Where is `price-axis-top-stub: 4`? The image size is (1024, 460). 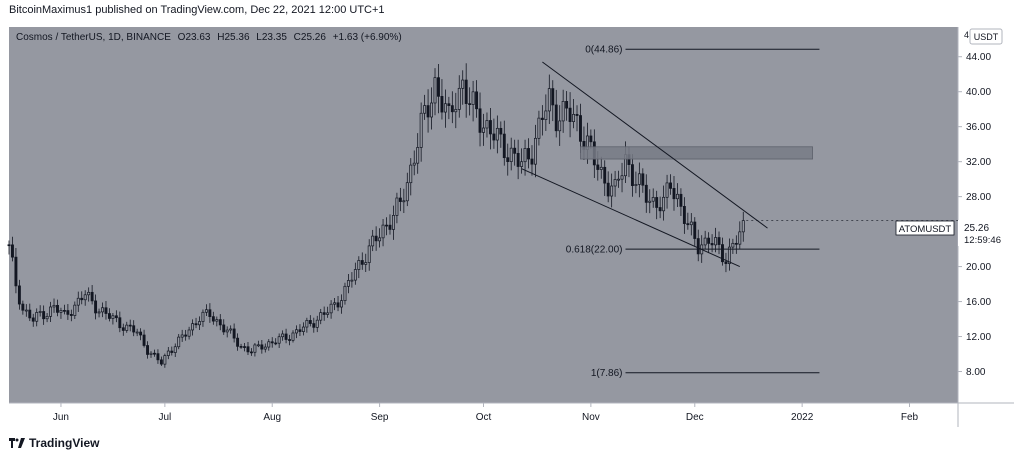 price-axis-top-stub: 4 is located at coordinates (966, 35).